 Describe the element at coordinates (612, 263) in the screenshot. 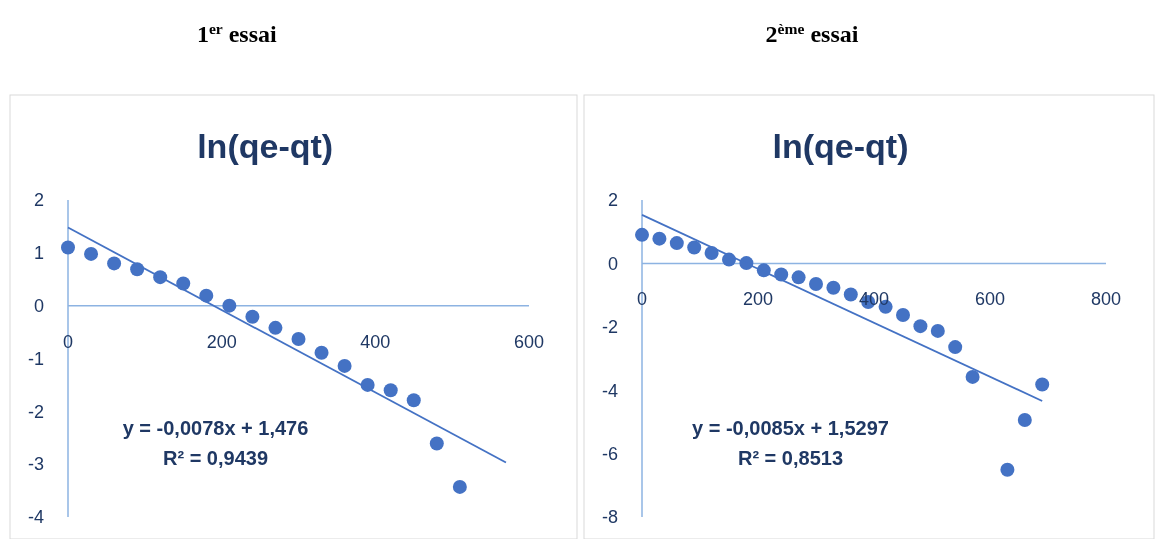

I see `y-tick-label: 0` at that location.